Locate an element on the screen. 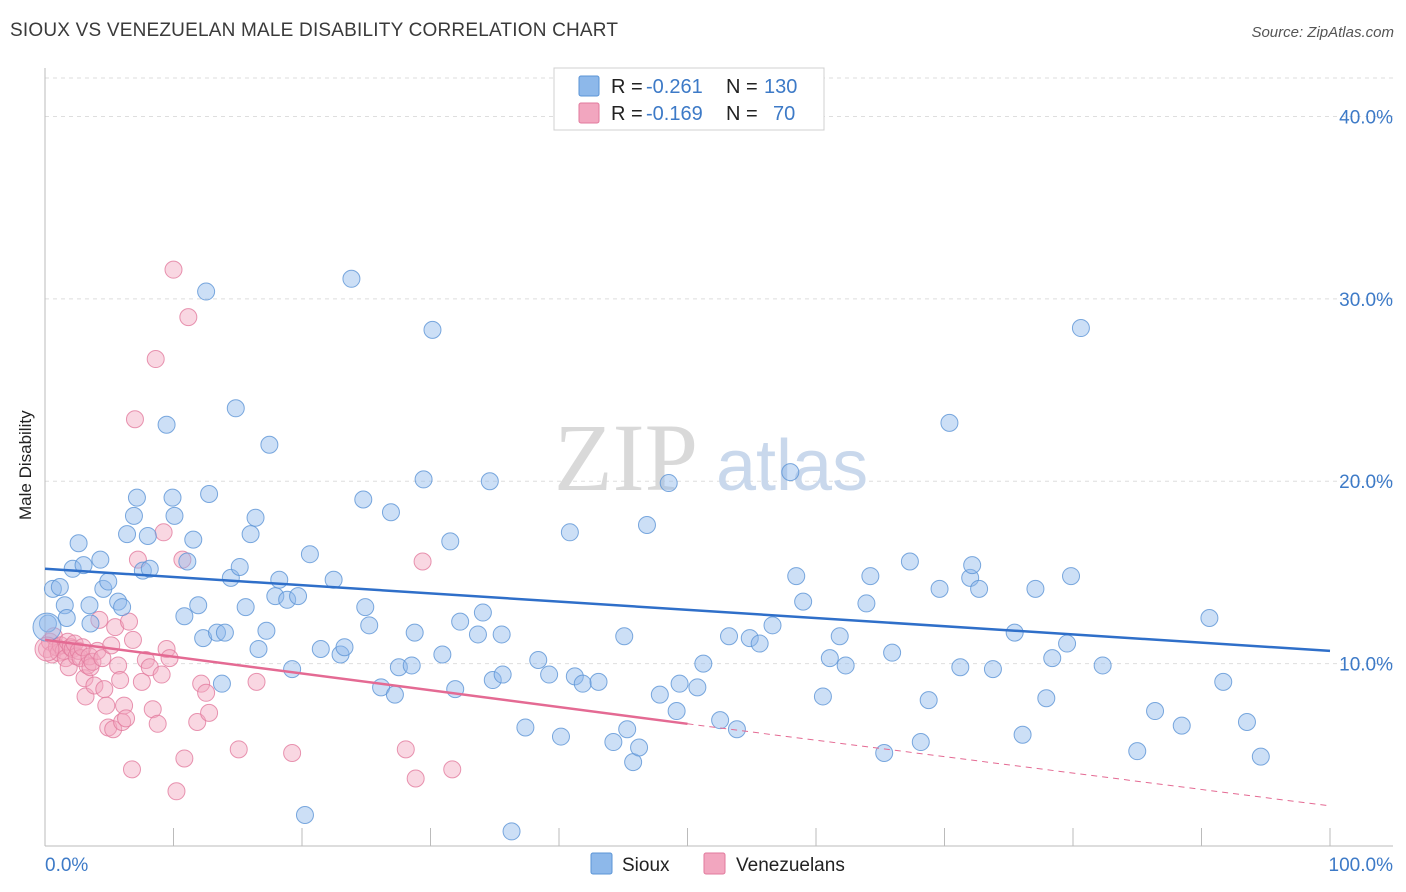 The image size is (1406, 892). correlation-legend: R = -0.261 N = 130 R = -0.169 N = 70 is located at coordinates (689, 99).